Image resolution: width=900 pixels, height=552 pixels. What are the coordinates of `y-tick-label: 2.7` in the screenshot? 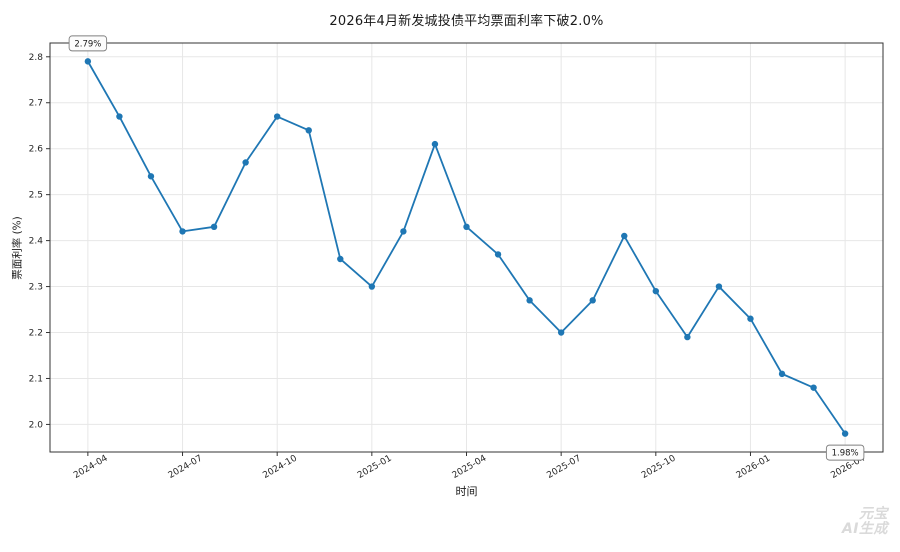 It's located at (36, 104).